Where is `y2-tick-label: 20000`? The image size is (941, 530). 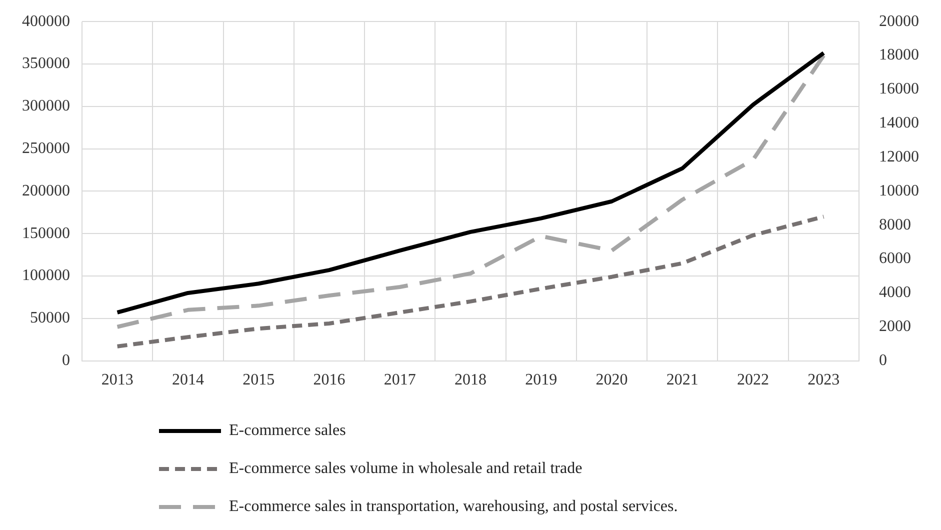 y2-tick-label: 20000 is located at coordinates (899, 21).